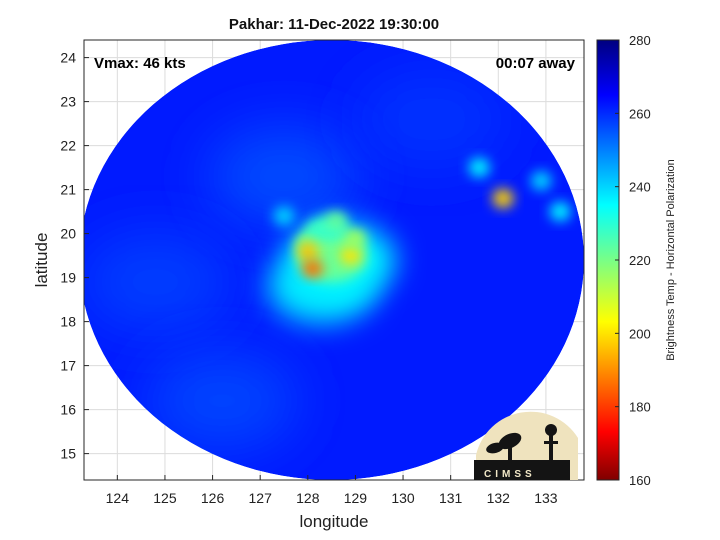 The image size is (720, 540). I want to click on y-tick-label: 20, so click(68, 234).